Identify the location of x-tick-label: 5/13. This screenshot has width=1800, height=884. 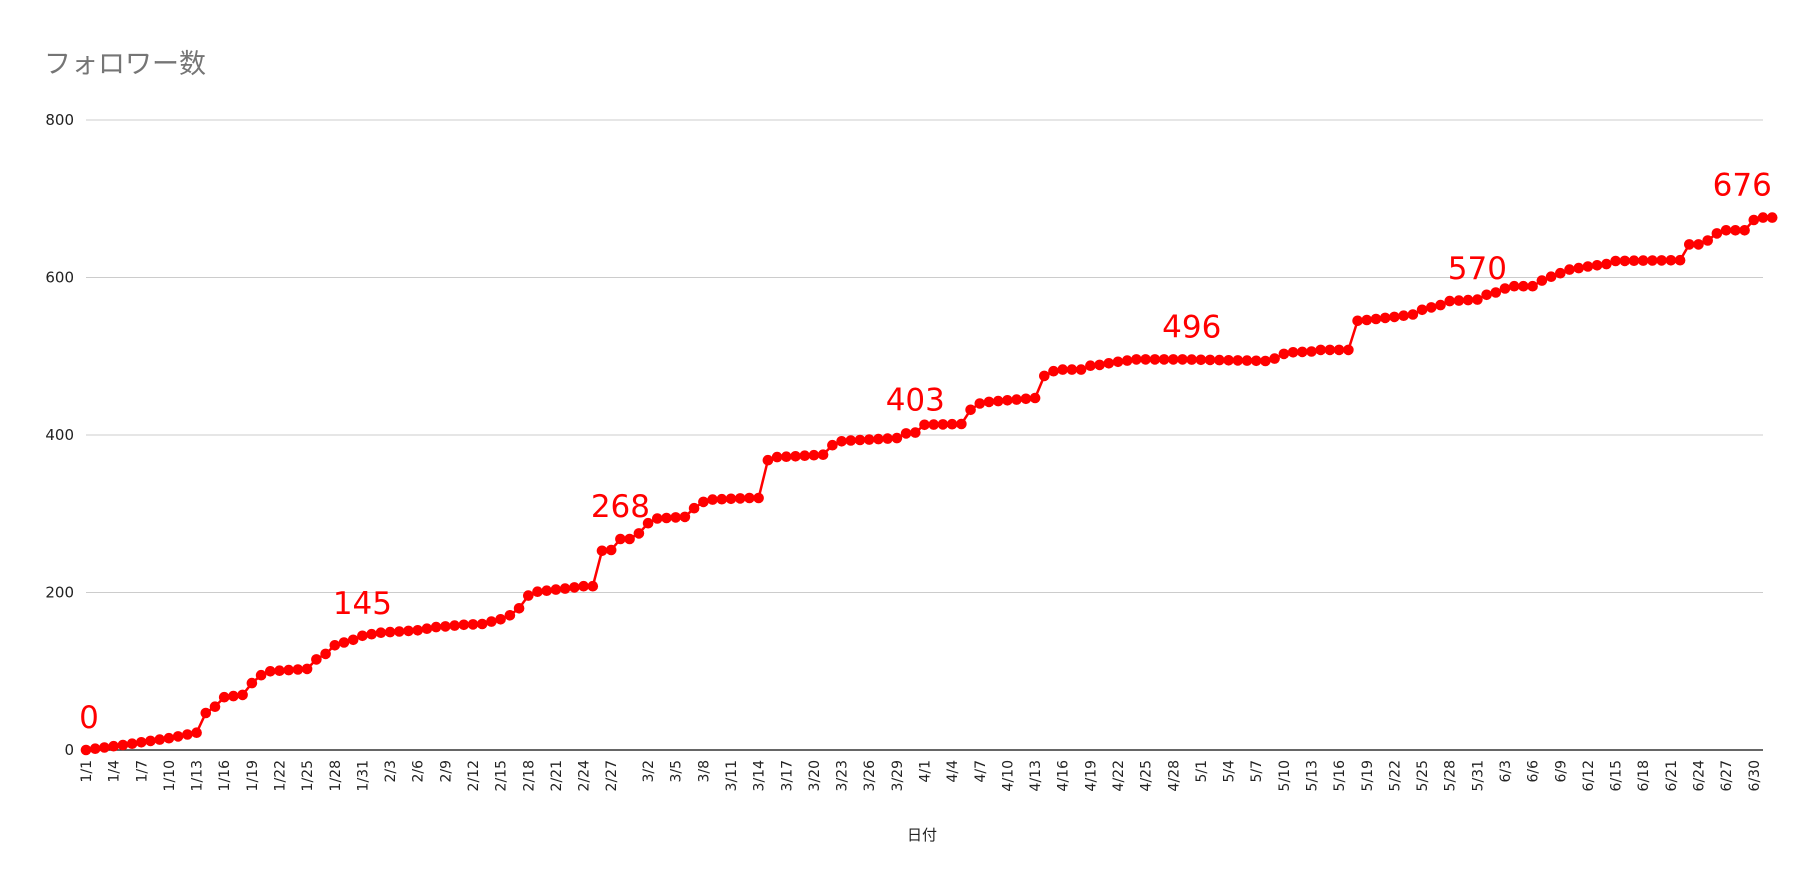
(1313, 775).